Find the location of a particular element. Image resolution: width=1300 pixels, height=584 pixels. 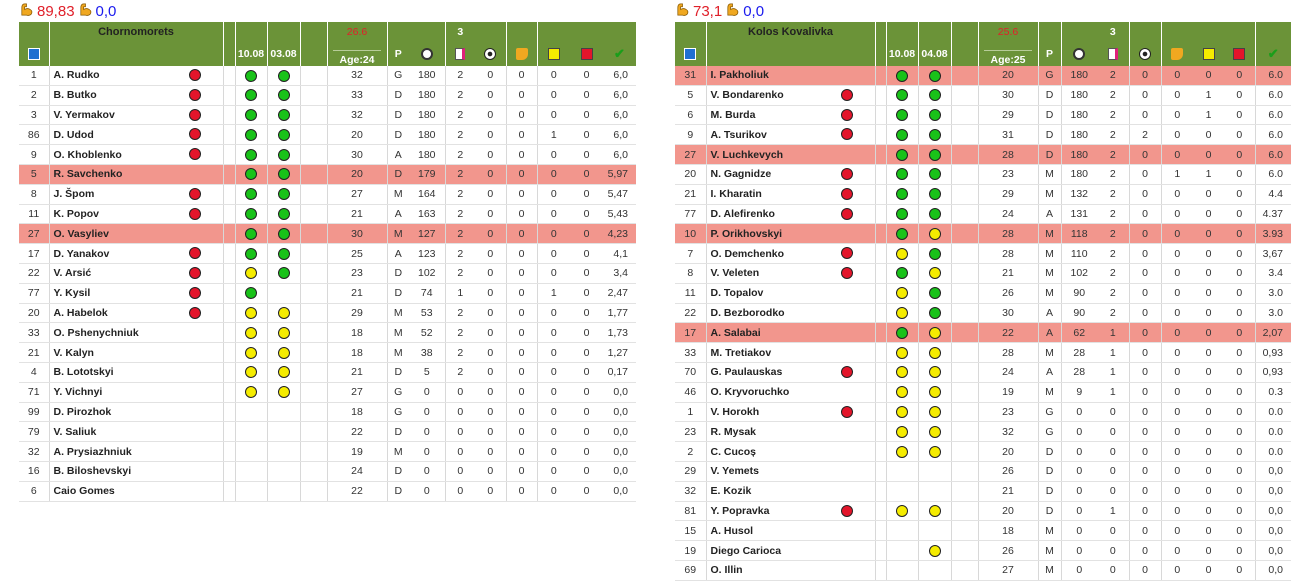

player-row: 3 V. Yermakov 32 D 180 2 0 0 0 0 6,0 is located at coordinates (327, 115).